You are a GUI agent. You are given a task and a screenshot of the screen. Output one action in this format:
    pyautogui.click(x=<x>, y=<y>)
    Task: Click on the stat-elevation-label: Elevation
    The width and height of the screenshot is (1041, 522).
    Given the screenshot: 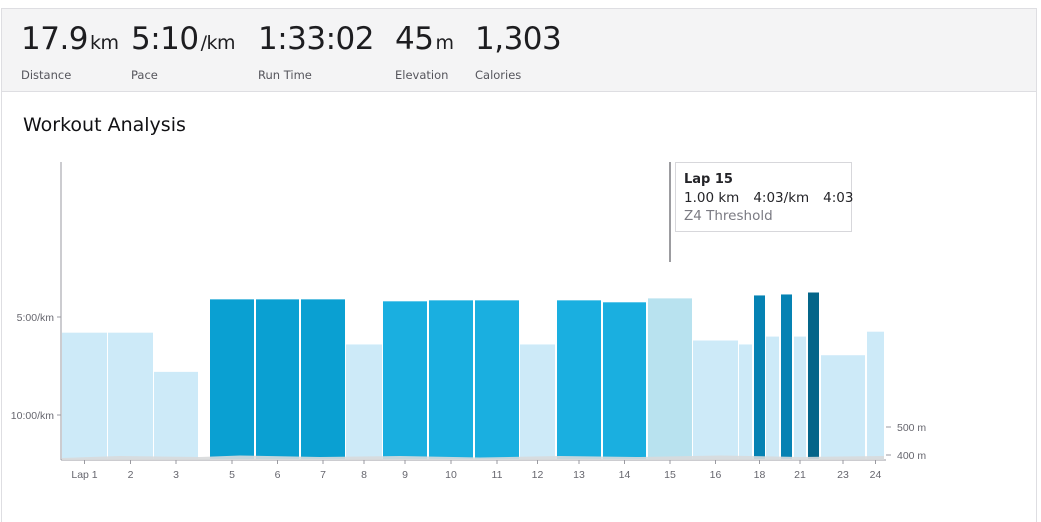 What is the action you would take?
    pyautogui.click(x=422, y=75)
    